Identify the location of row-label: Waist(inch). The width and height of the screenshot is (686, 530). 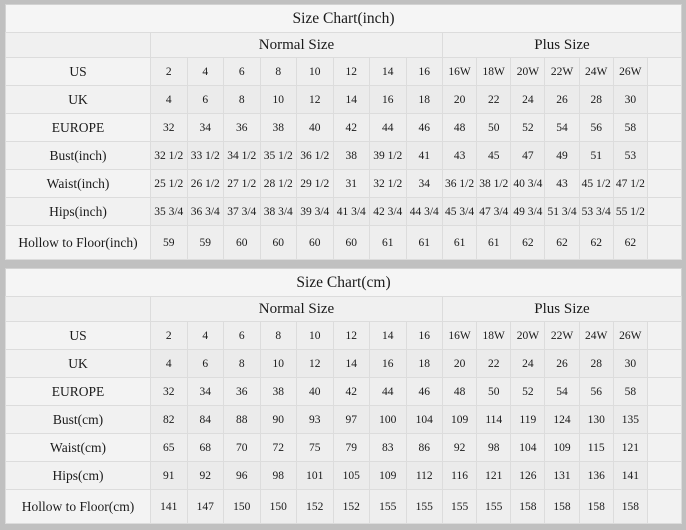
(78, 183).